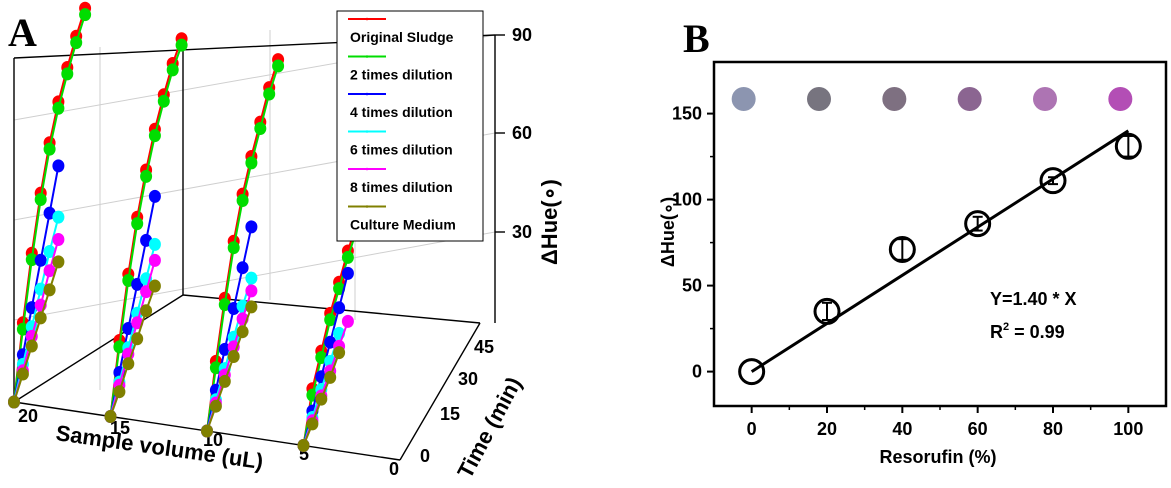 The image size is (1171, 488). I want to click on y-axis-label: Sample volume (uL), so click(159, 447).